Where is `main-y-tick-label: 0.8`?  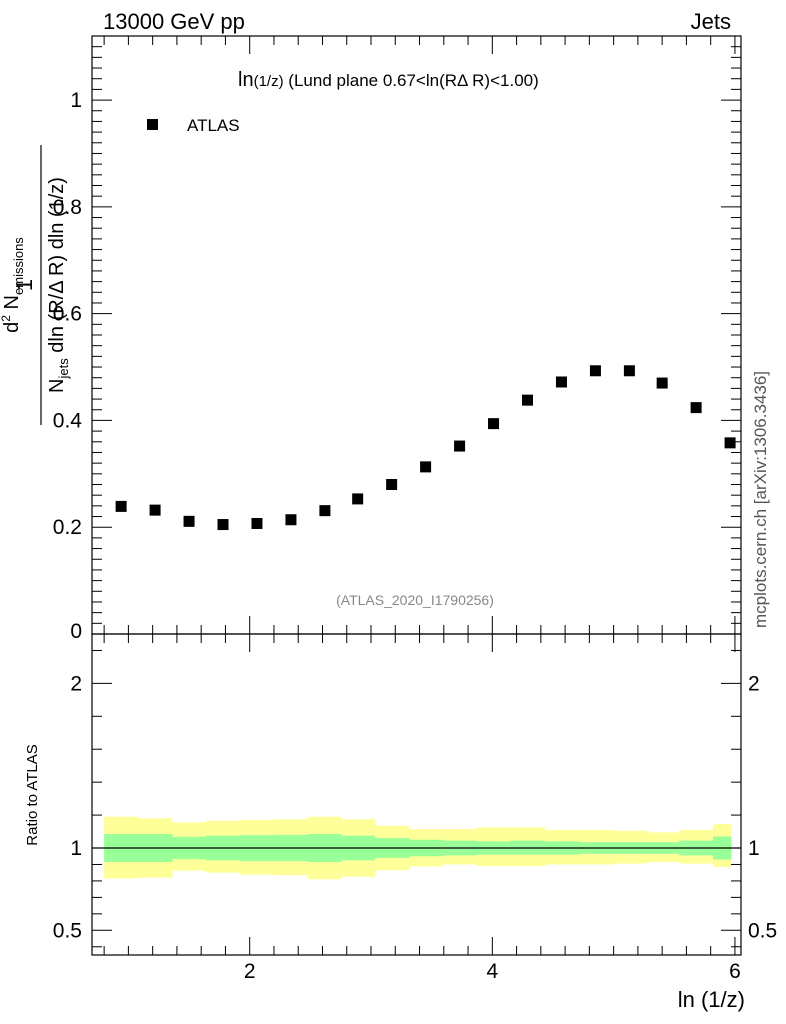 main-y-tick-label: 0.8 is located at coordinates (67, 207).